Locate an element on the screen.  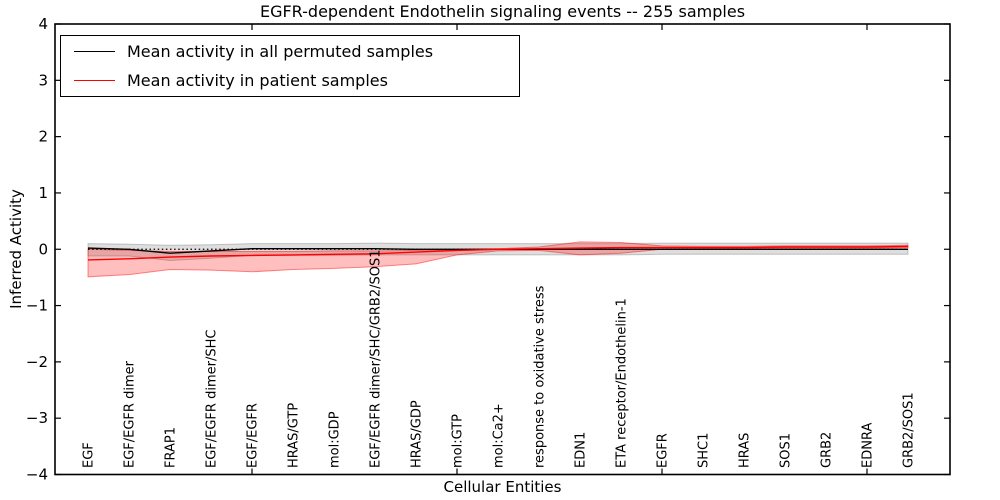
x-tick-label: EGF/EGFR dimer is located at coordinates (130, 414).